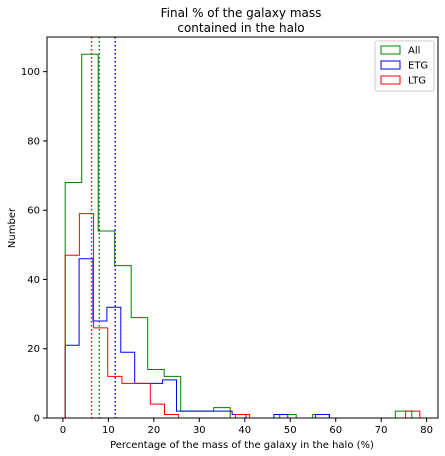 Image resolution: width=445 pixels, height=456 pixels. Describe the element at coordinates (390, 65) in the screenshot. I see `legend-swatch-etg` at that location.